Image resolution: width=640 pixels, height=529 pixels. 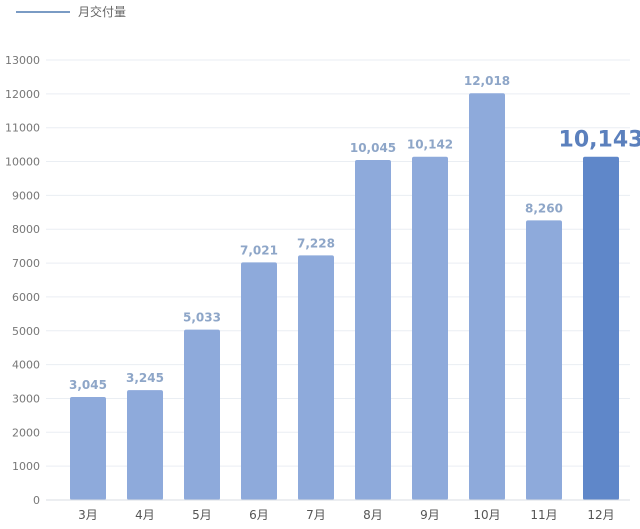 What do you see at coordinates (259, 515) in the screenshot?
I see `x-tick-label: 6月` at bounding box center [259, 515].